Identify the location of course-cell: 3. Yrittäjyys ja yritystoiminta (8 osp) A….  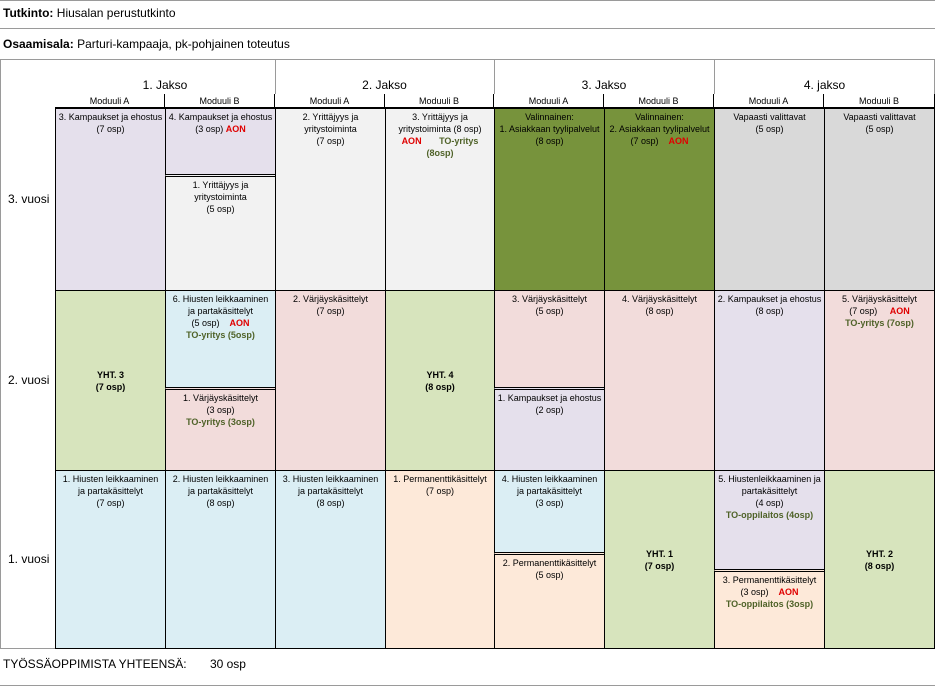
(440, 199).